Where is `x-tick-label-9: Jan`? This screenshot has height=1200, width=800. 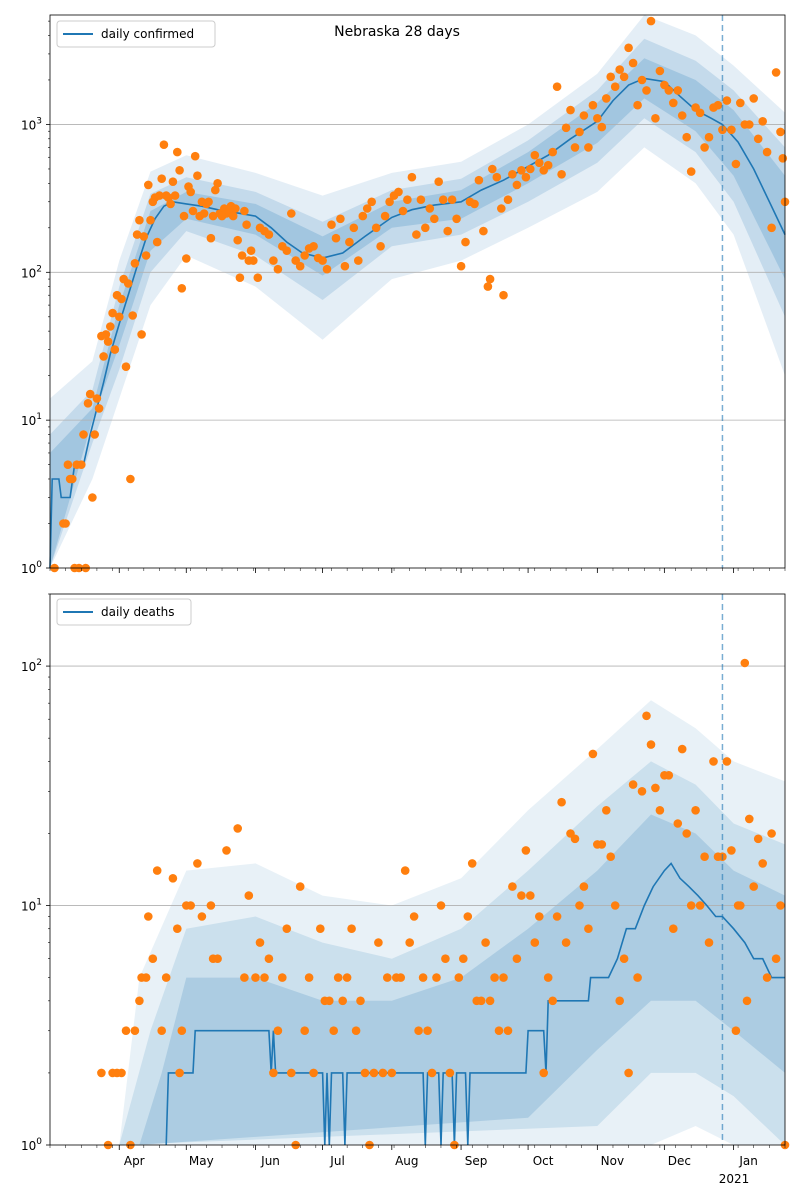
x-tick-label-9: Jan is located at coordinates (748, 1161).